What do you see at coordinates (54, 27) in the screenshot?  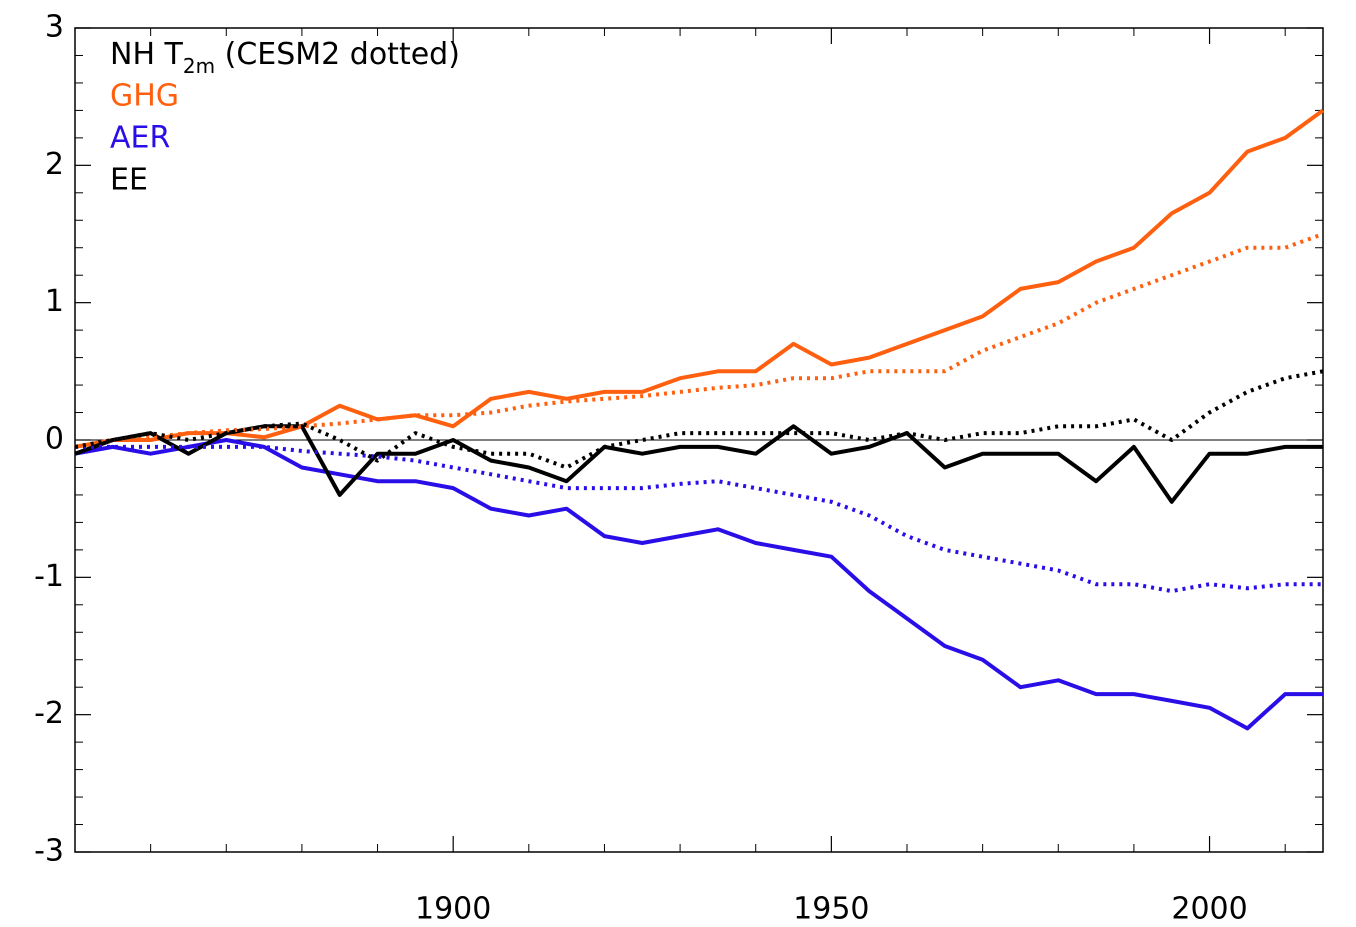 I see `y-tick-label: 3` at bounding box center [54, 27].